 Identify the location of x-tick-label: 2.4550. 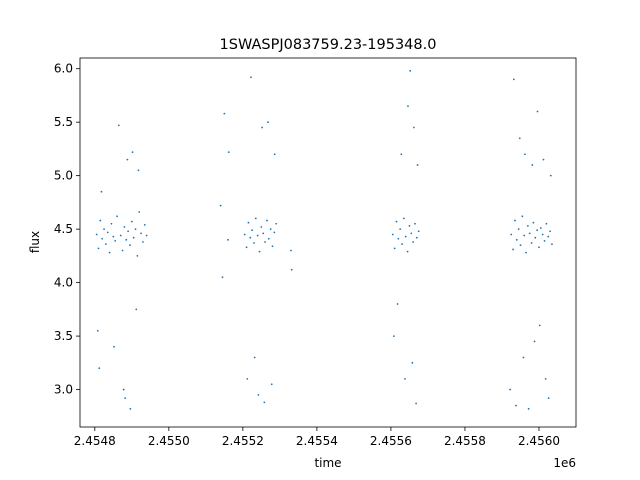
(169, 441).